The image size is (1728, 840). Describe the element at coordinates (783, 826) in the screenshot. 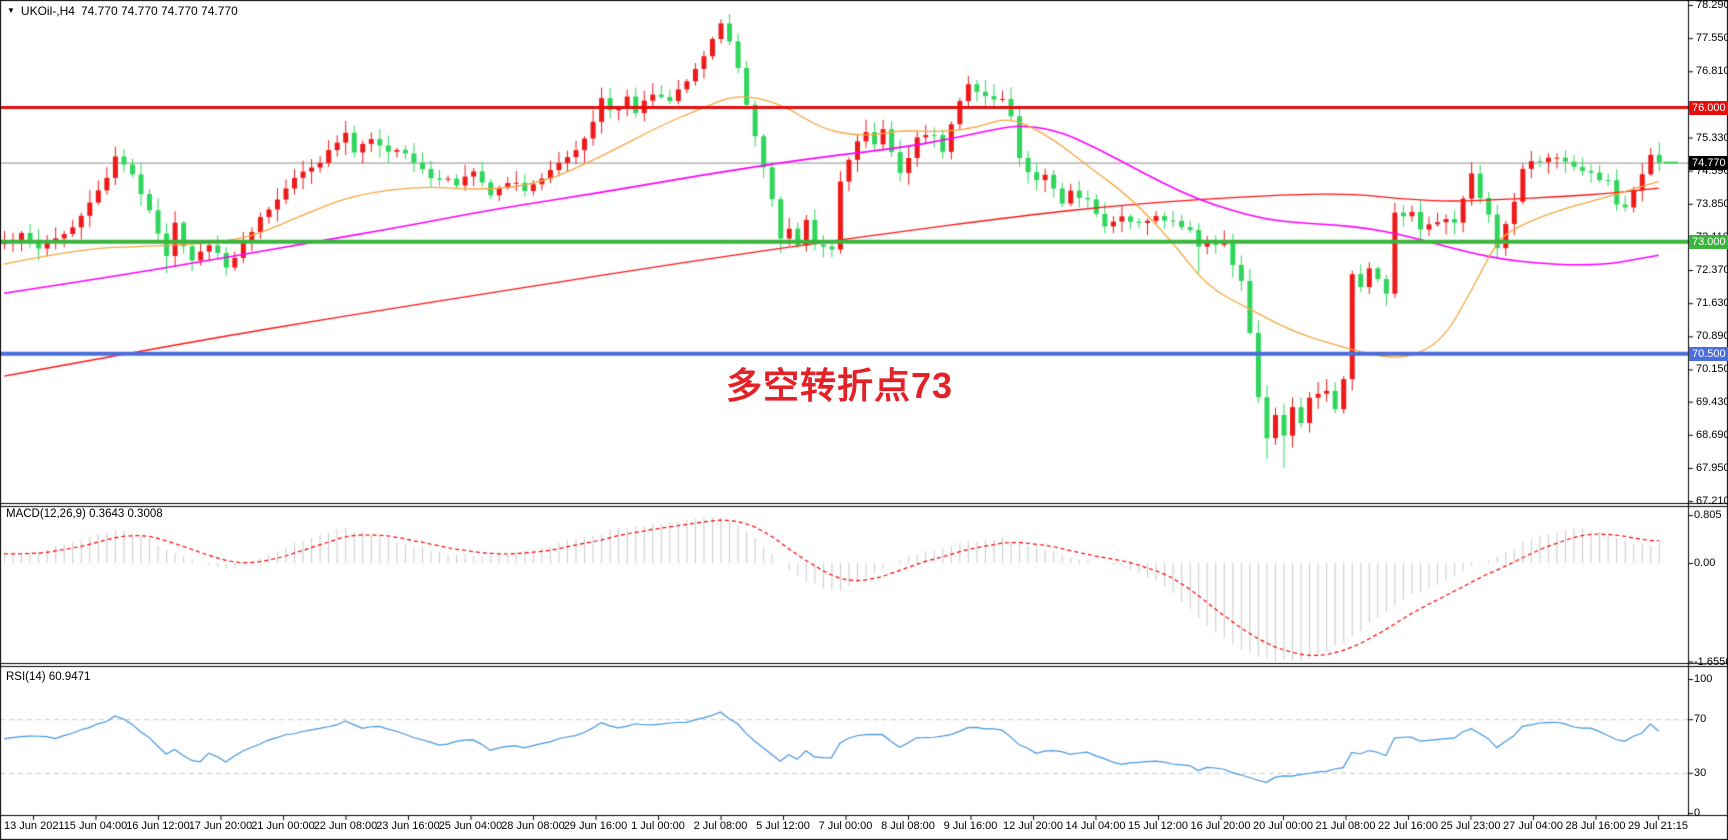

I see `time-axis-label: 5 Jul 12:00` at that location.